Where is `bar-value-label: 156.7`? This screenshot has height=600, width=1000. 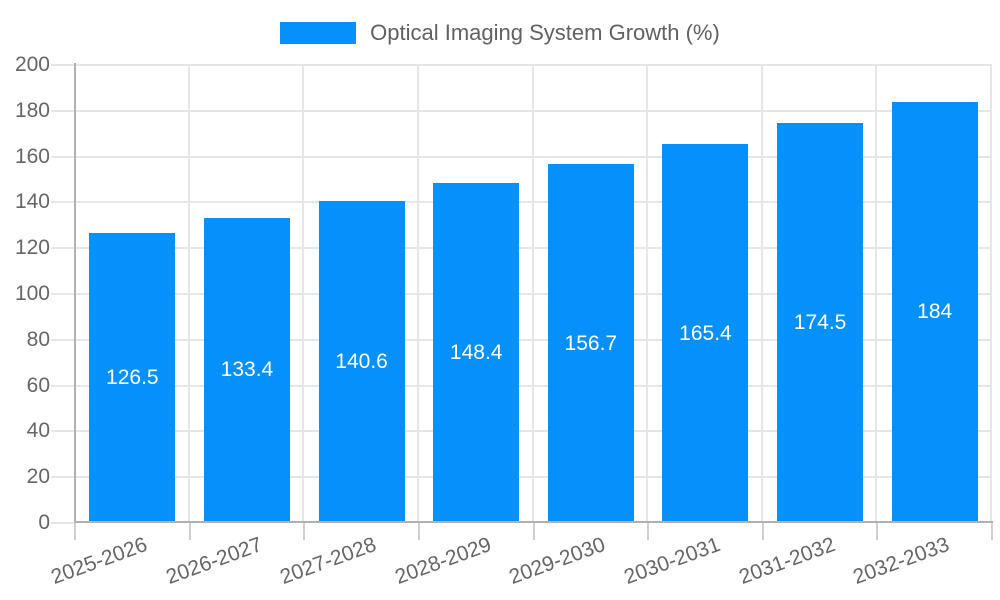
bar-value-label: 156.7 is located at coordinates (591, 343).